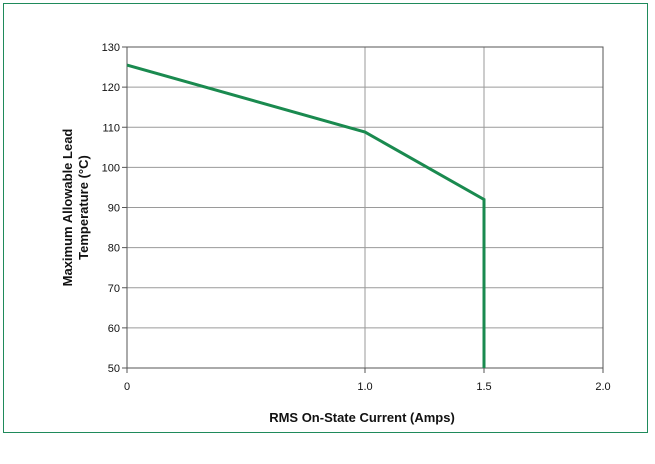 This screenshot has width=655, height=464. I want to click on x-axis-ticks: 0 1.0 1.5 2.0, so click(367, 380).